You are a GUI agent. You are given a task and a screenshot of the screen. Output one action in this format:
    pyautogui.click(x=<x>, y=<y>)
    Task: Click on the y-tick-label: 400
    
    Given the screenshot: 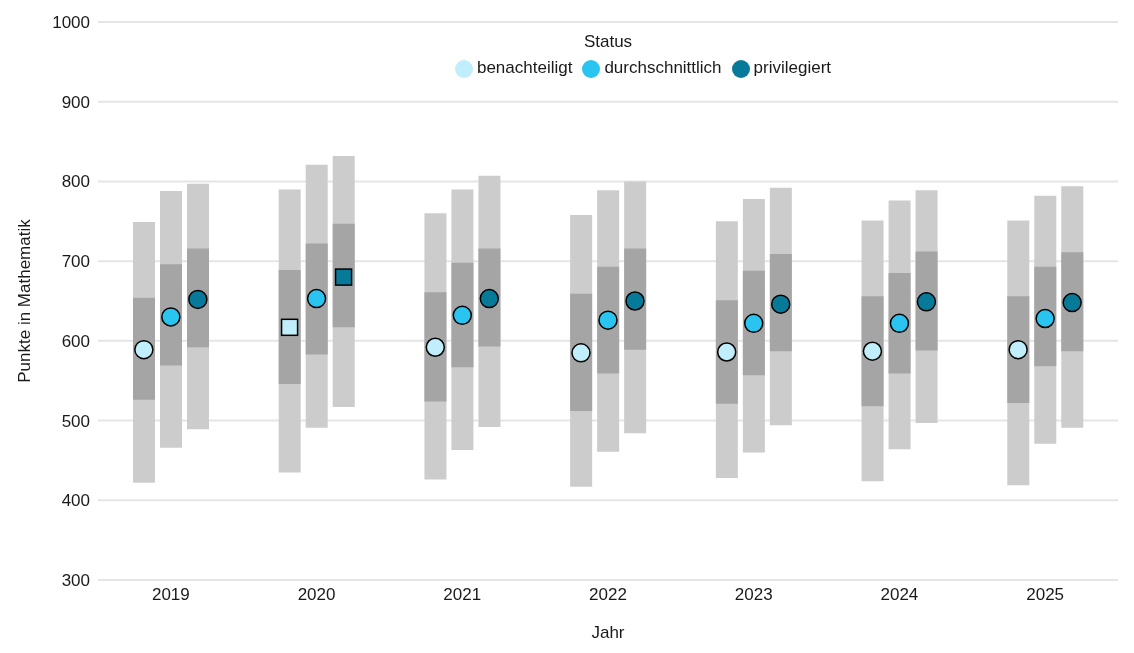 What is the action you would take?
    pyautogui.click(x=75, y=501)
    